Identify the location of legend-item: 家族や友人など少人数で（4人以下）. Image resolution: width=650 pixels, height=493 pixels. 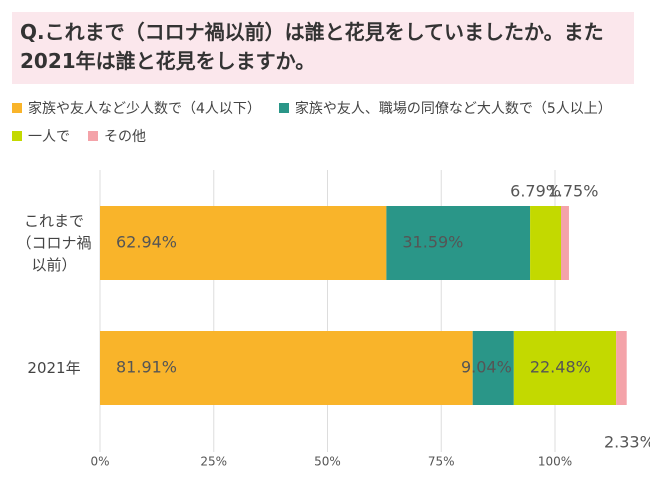
(136, 108).